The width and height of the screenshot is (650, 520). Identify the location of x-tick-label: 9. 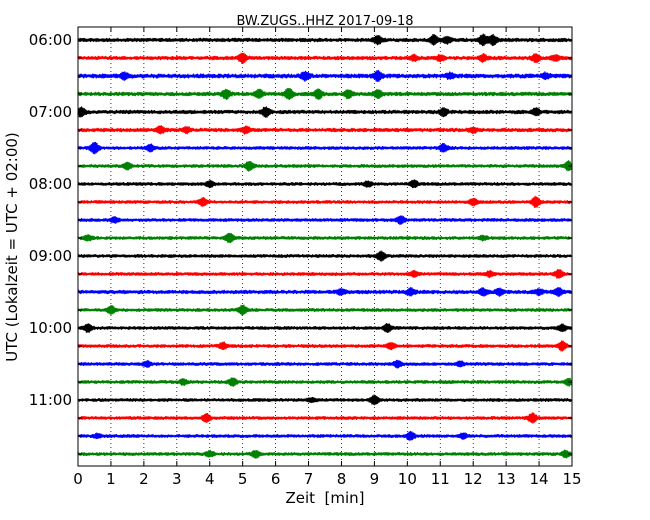
(375, 479).